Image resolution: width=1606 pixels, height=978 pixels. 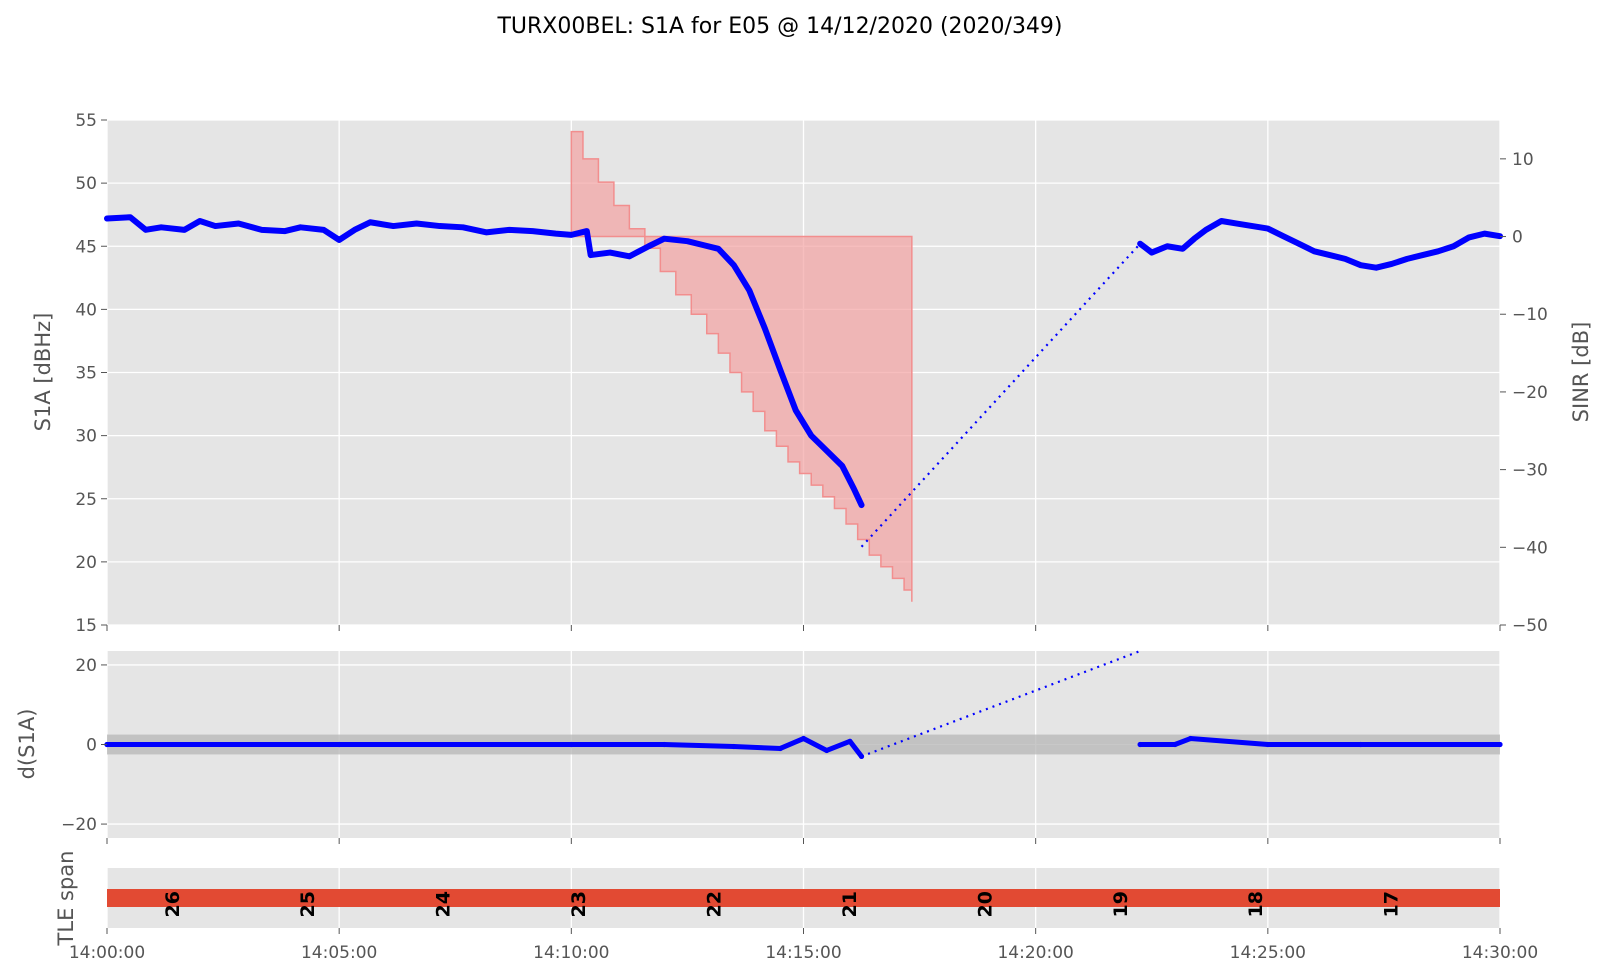 I want to click on ds1a-y-label: d(S1A), so click(x=27, y=744).